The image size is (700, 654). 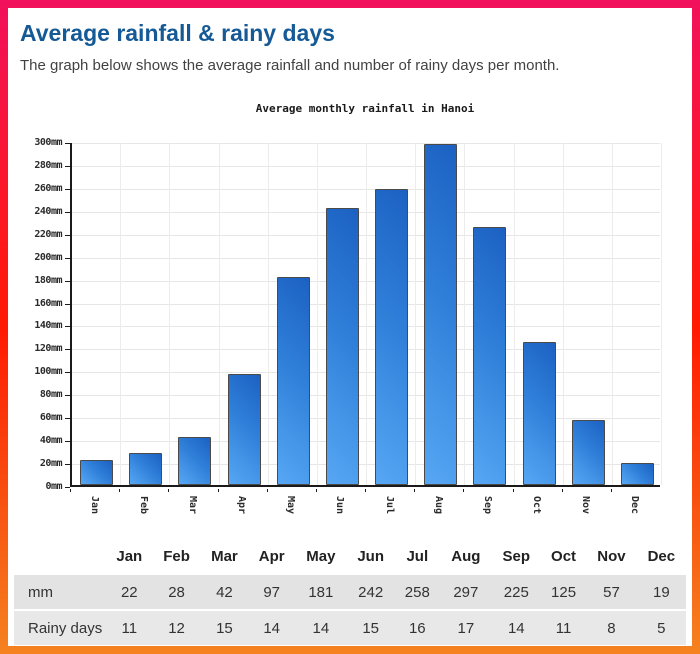 I want to click on x-axis-label: Jun, so click(x=339, y=505).